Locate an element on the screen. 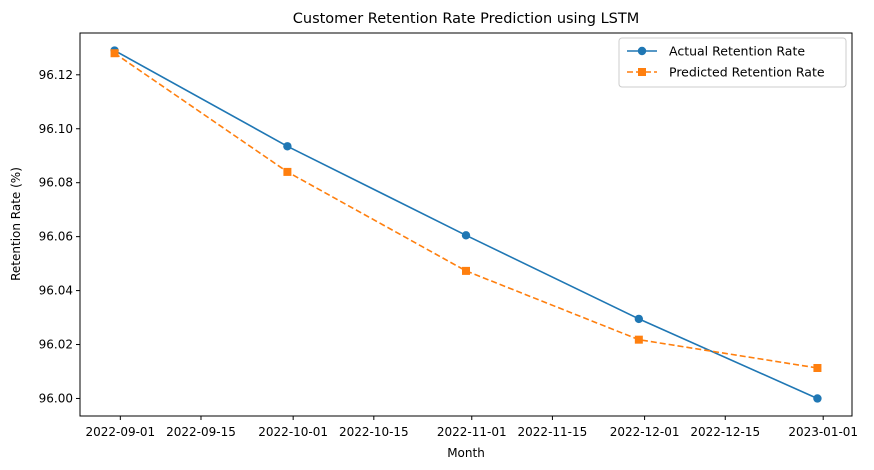 The width and height of the screenshot is (874, 470). x-tick-label: 2022-11-15 is located at coordinates (553, 432).